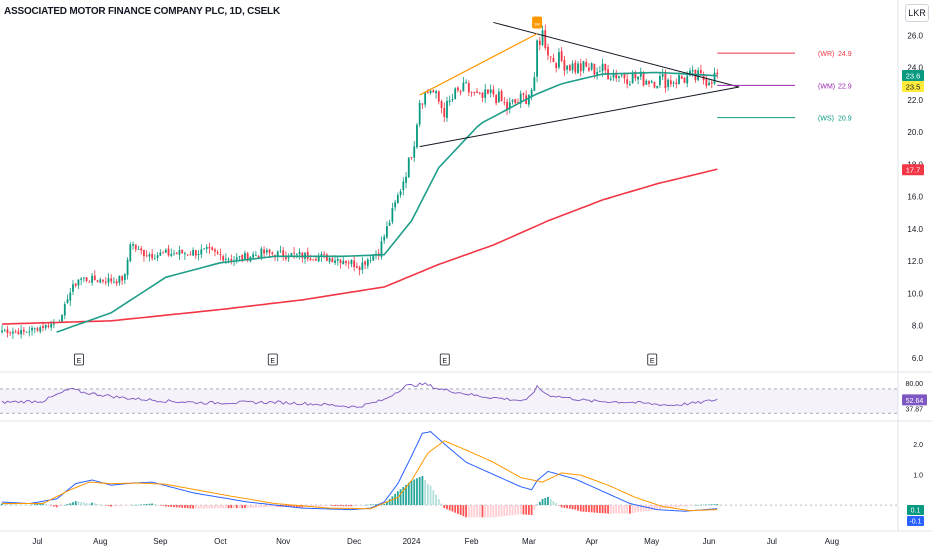  What do you see at coordinates (537, 24) in the screenshot?
I see `earnings-badge-text: 3M` at bounding box center [537, 24].